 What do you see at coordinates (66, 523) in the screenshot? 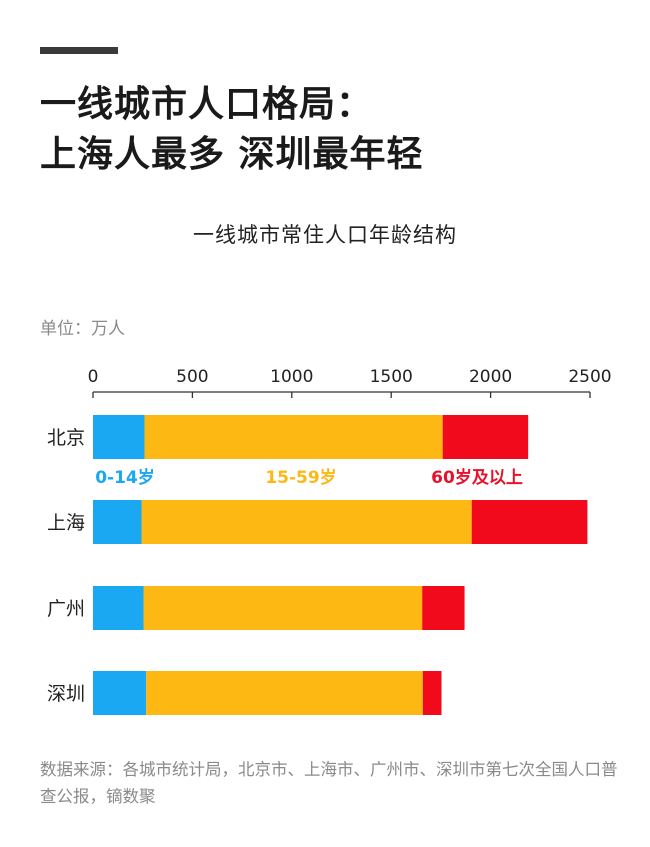
I see `category-label: 上海` at bounding box center [66, 523].